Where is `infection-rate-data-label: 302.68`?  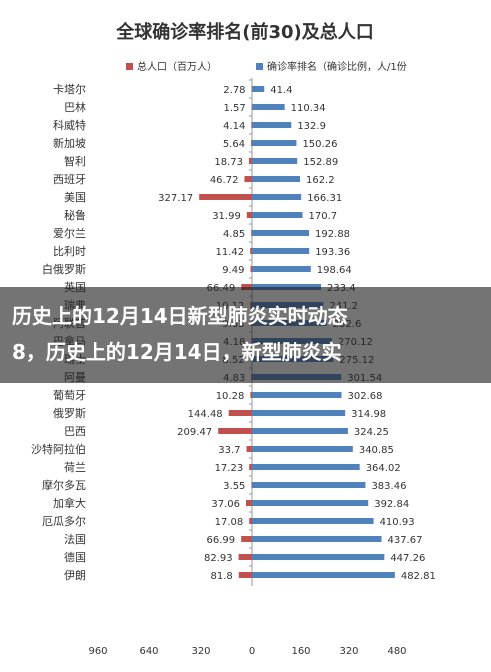
infection-rate-data-label: 302.68 is located at coordinates (365, 396).